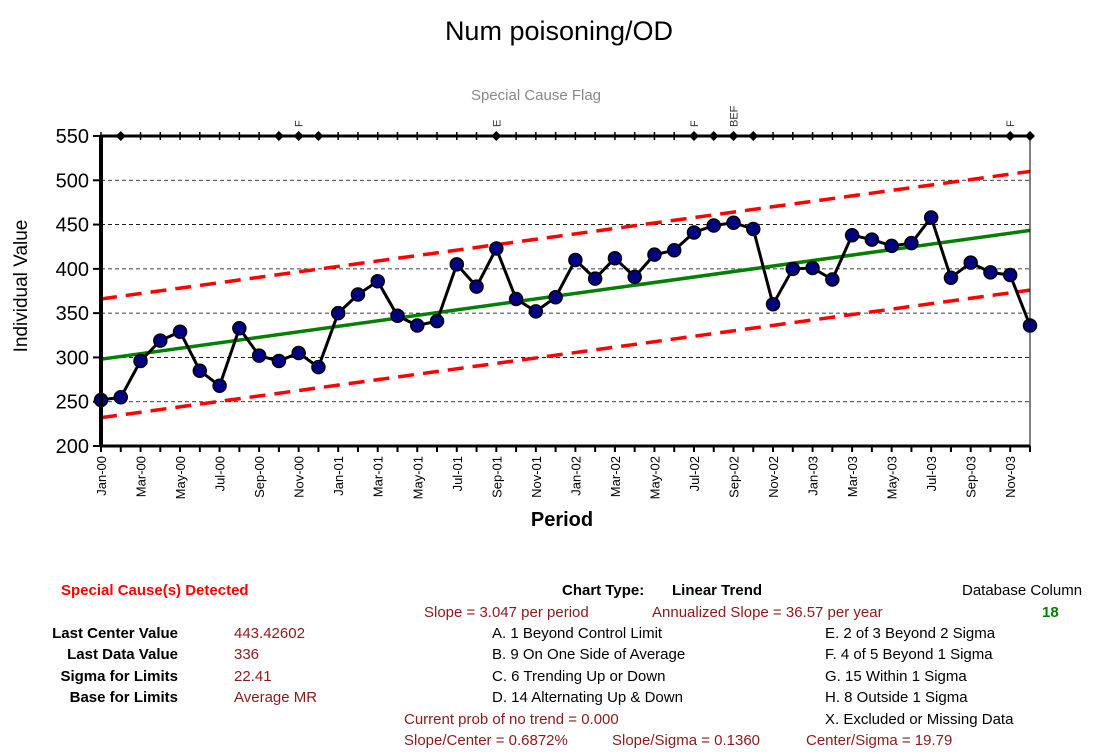 The width and height of the screenshot is (1109, 754). I want to click on upper-control-limit, so click(565, 235).